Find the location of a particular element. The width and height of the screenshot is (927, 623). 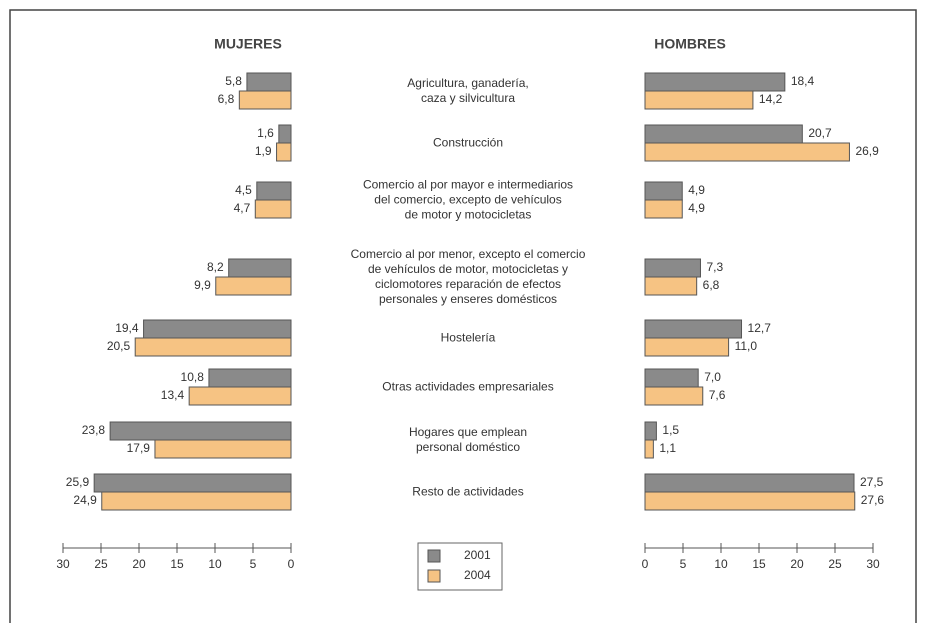

value-label: 27,5 is located at coordinates (872, 482).